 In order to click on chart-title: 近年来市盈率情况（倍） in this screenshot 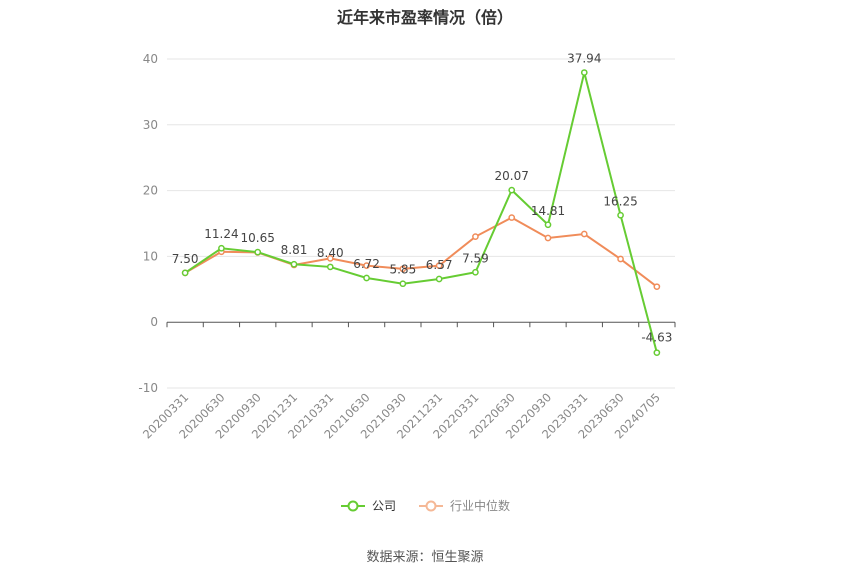, I will do `click(424, 17)`.